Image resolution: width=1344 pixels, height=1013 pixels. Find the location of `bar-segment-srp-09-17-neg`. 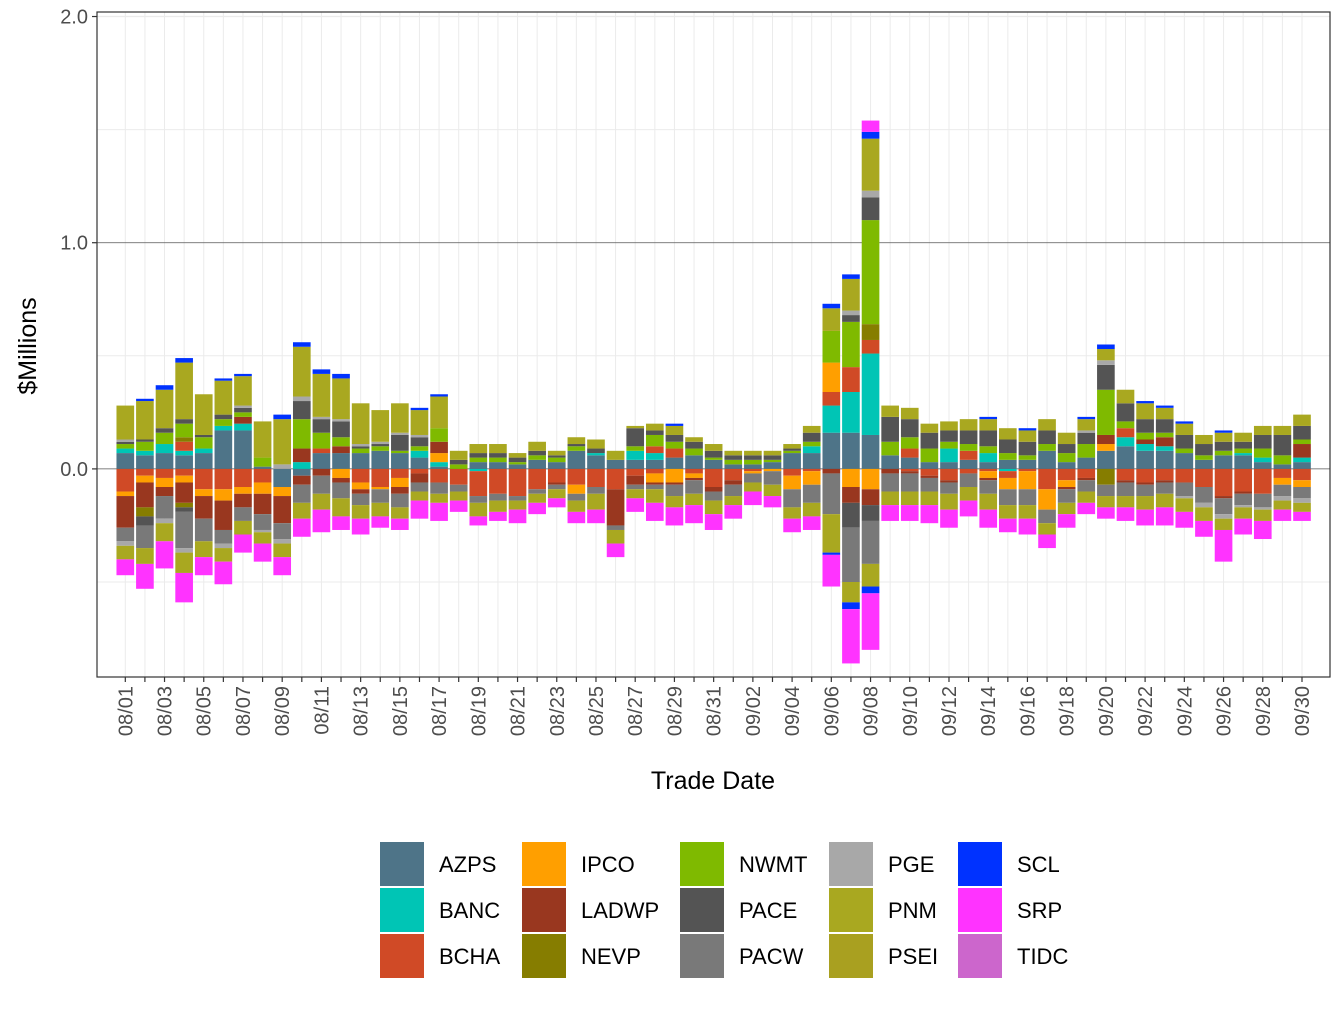

bar-segment-srp-09-17-neg is located at coordinates (1047, 541).